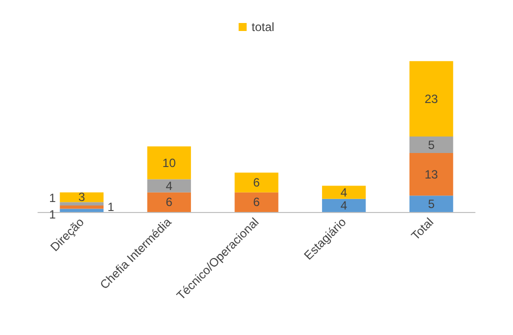 The height and width of the screenshot is (335, 513). I want to click on data-label: 10, so click(169, 163).